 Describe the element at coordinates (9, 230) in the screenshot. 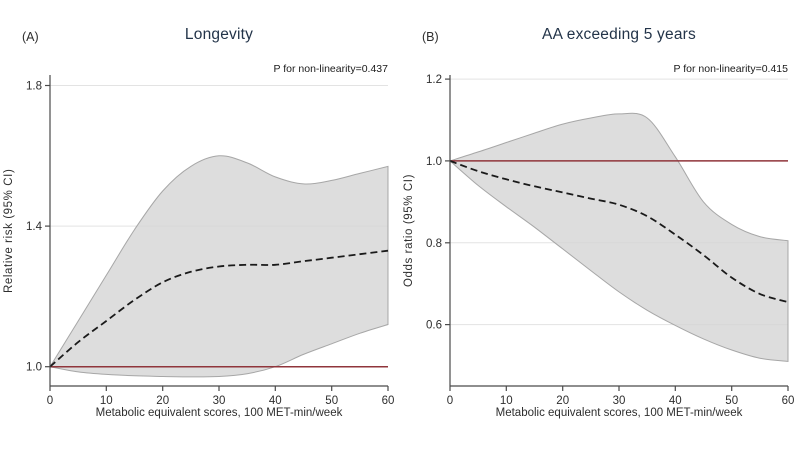

I see `y-axis-label: Relative risk (95% CI)` at that location.